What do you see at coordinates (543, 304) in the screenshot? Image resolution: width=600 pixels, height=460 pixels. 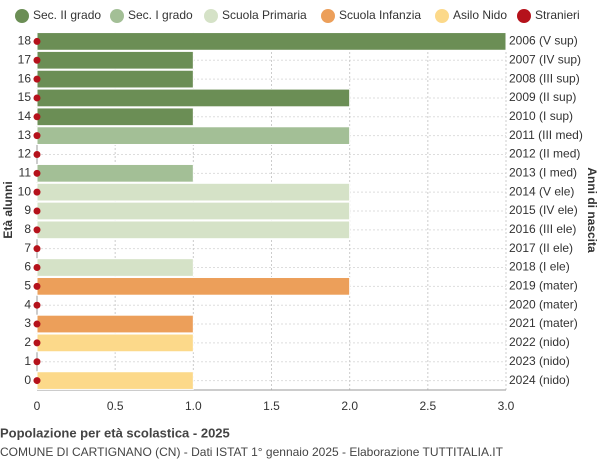 I see `y2-tick-label: 2020 (mater)` at bounding box center [543, 304].